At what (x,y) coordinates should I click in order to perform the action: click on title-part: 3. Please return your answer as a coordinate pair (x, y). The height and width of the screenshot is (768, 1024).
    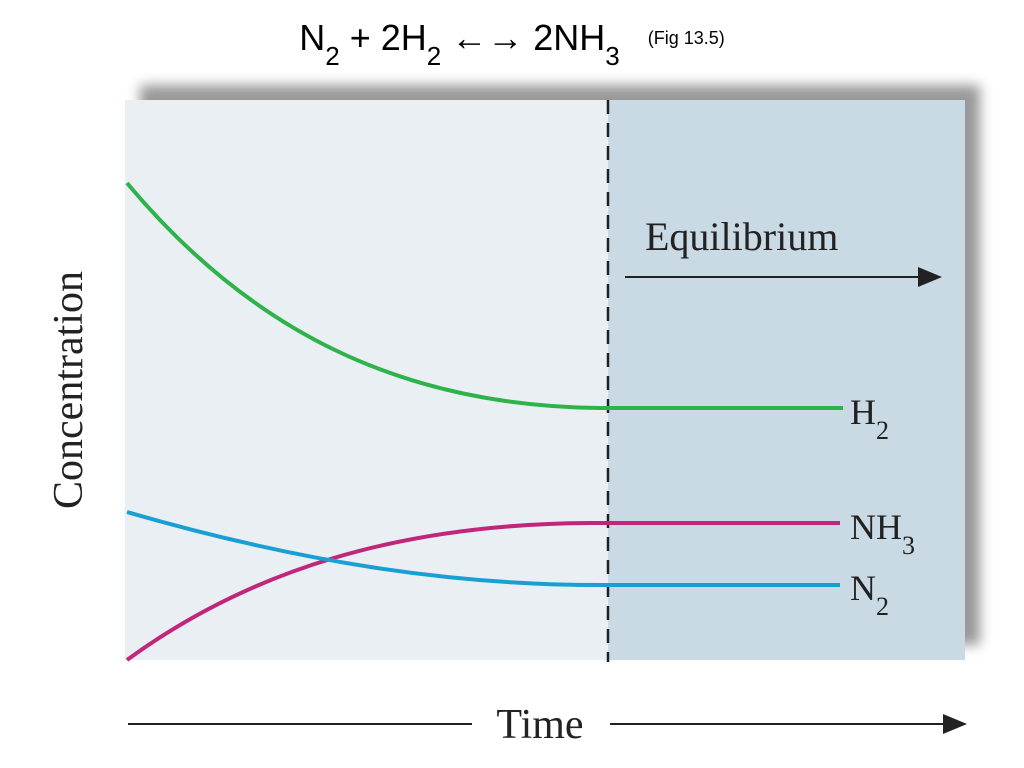
    Looking at the image, I should click on (612, 56).